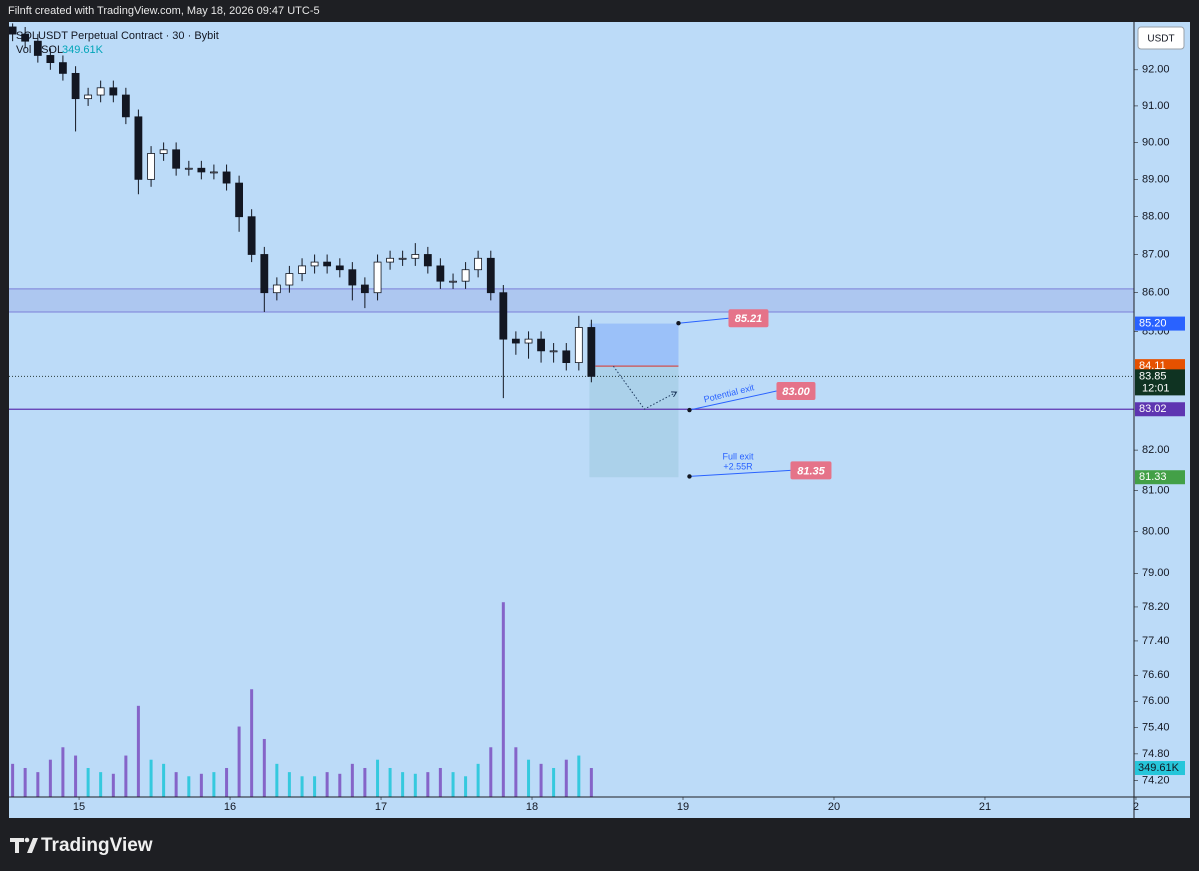 This screenshot has width=1199, height=871. I want to click on exit-path, so click(644, 387).